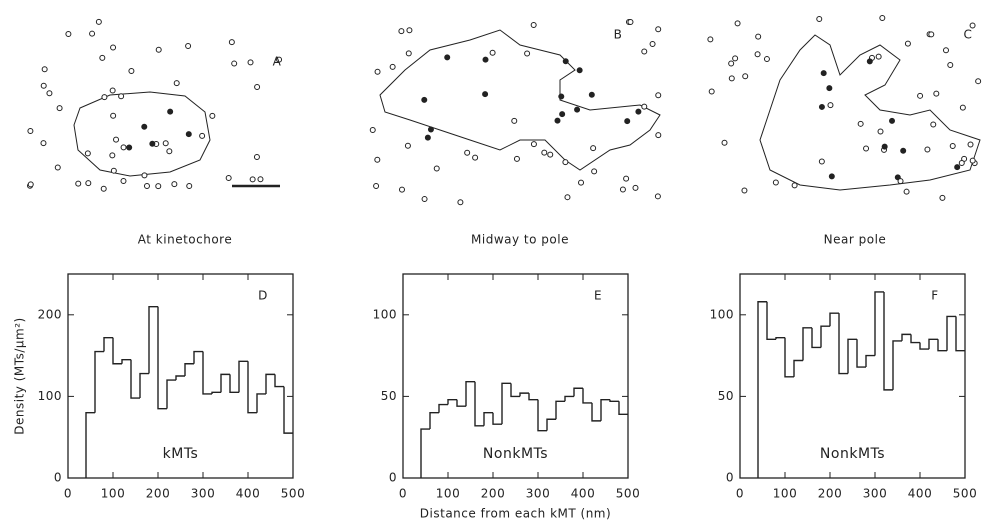 The height and width of the screenshot is (525, 990). What do you see at coordinates (520, 100) in the screenshot?
I see `region-outline` at bounding box center [520, 100].